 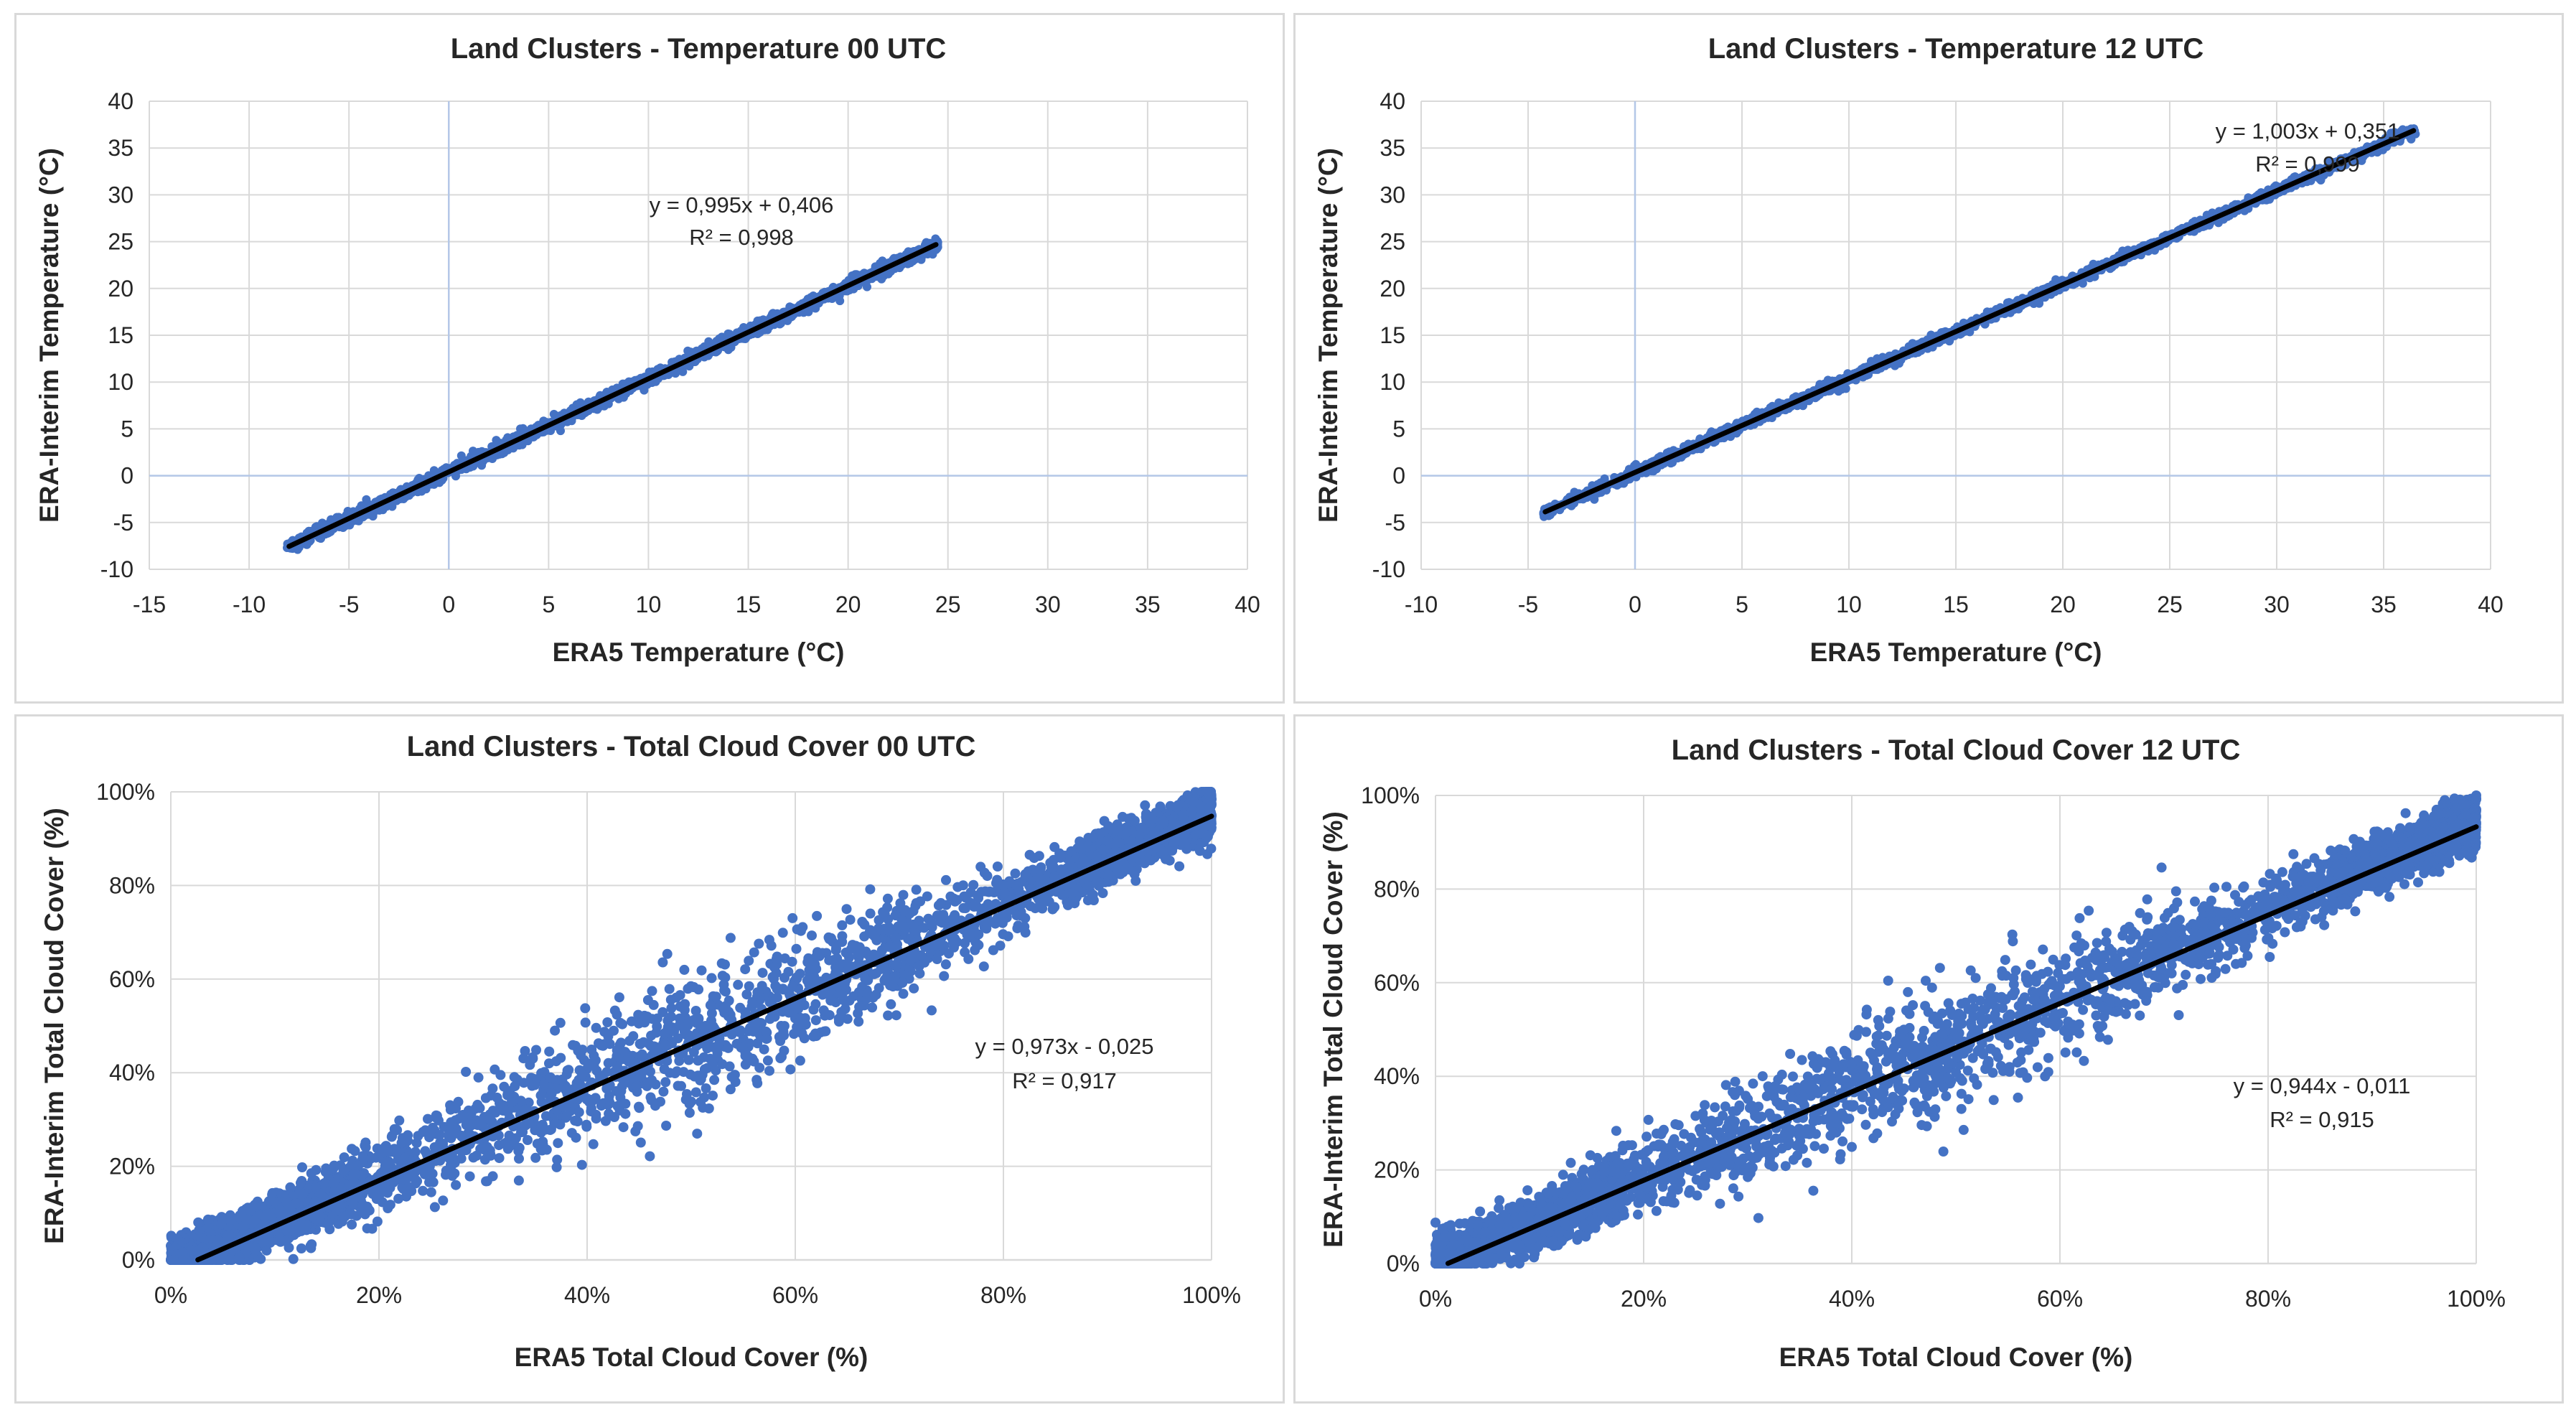 What do you see at coordinates (170, 1295) in the screenshot?
I see `x-tick-label: 0%` at bounding box center [170, 1295].